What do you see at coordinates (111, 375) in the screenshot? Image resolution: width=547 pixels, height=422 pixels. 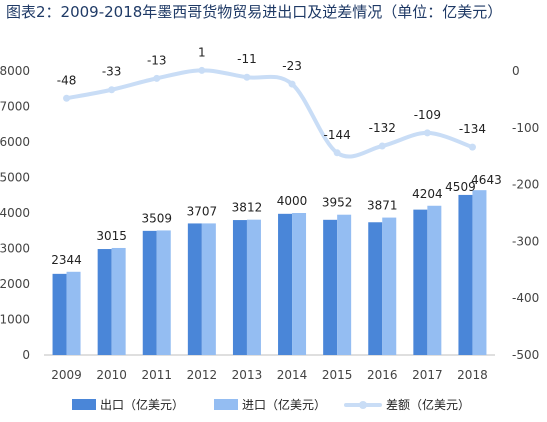 I see `x-tick-label: 2010` at bounding box center [111, 375].